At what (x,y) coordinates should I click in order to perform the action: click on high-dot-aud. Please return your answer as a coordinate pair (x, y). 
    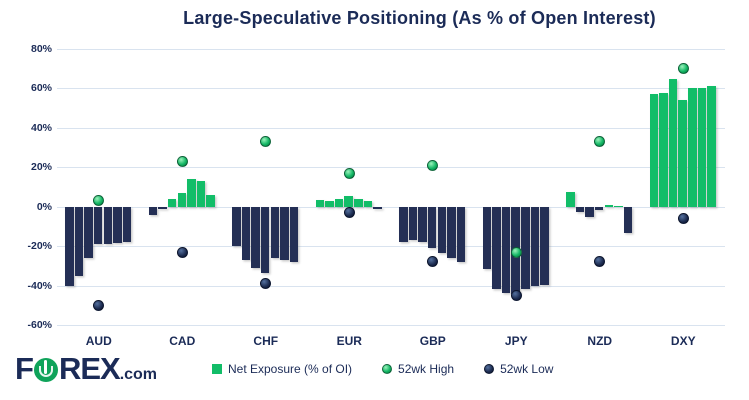
    Looking at the image, I should click on (99, 201).